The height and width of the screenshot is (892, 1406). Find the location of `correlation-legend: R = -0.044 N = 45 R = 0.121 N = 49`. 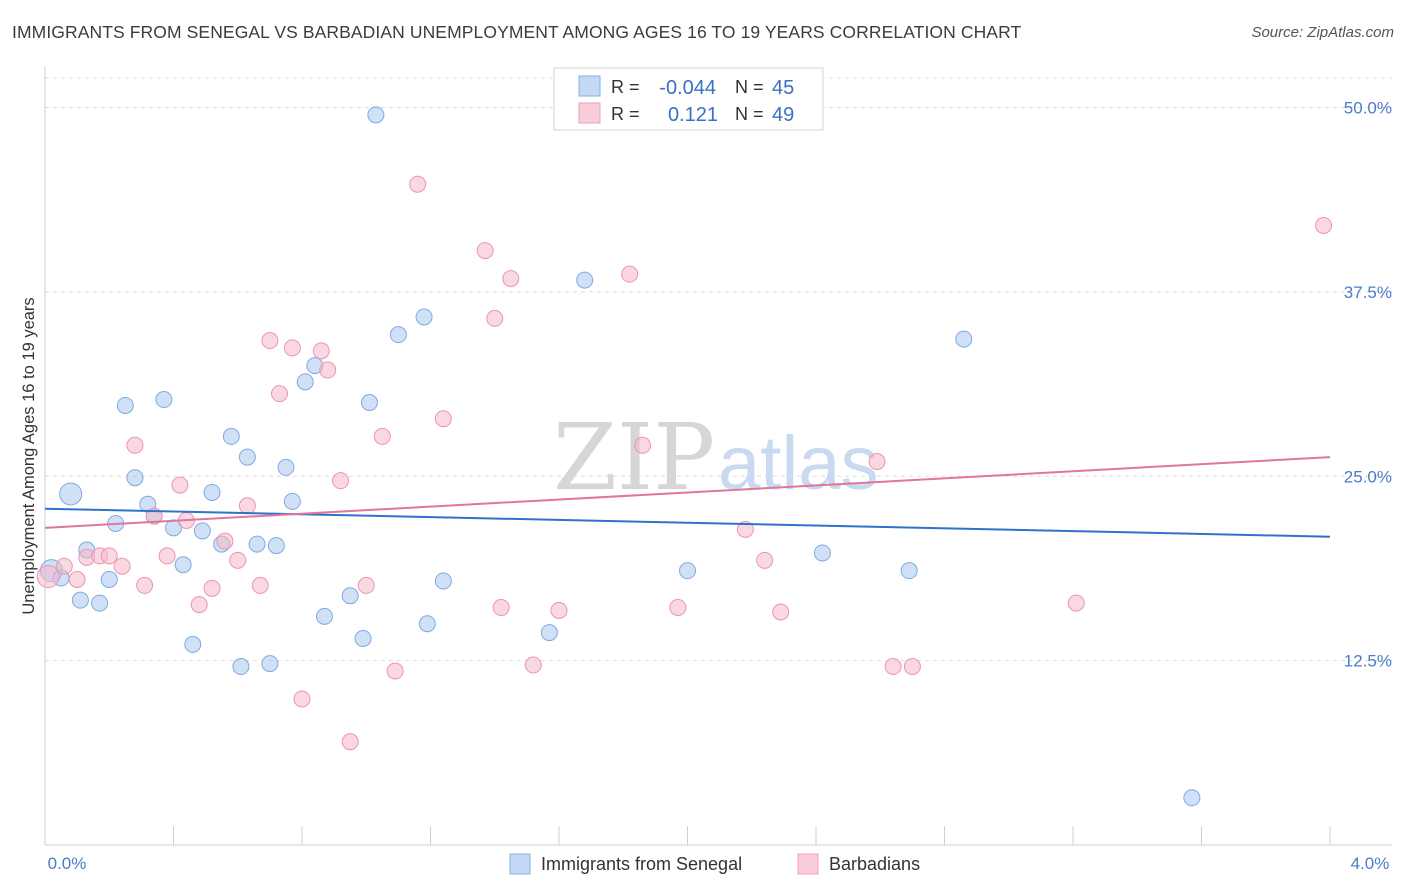

correlation-legend: R = -0.044 N = 45 R = 0.121 N = 49 is located at coordinates (688, 99).